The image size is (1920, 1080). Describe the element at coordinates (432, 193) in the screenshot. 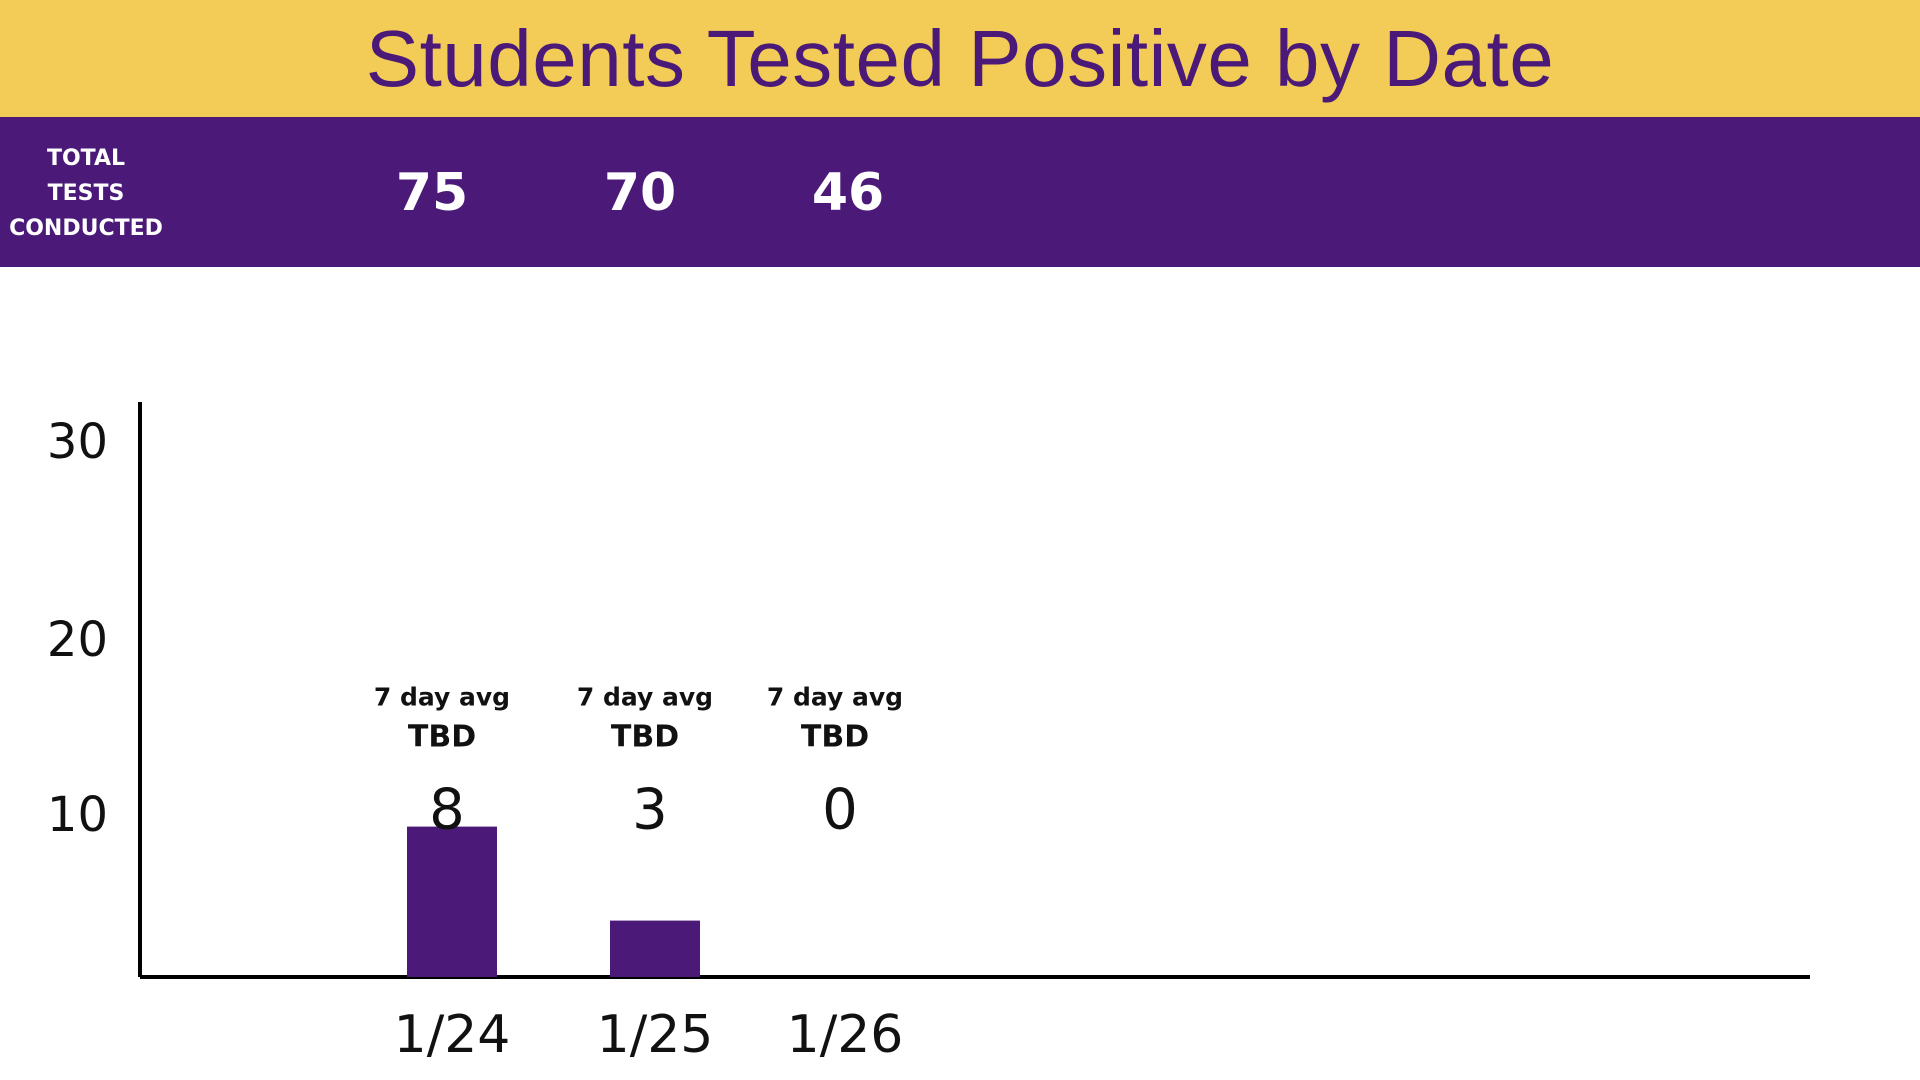

I see `tests-value-1-24: 75` at that location.